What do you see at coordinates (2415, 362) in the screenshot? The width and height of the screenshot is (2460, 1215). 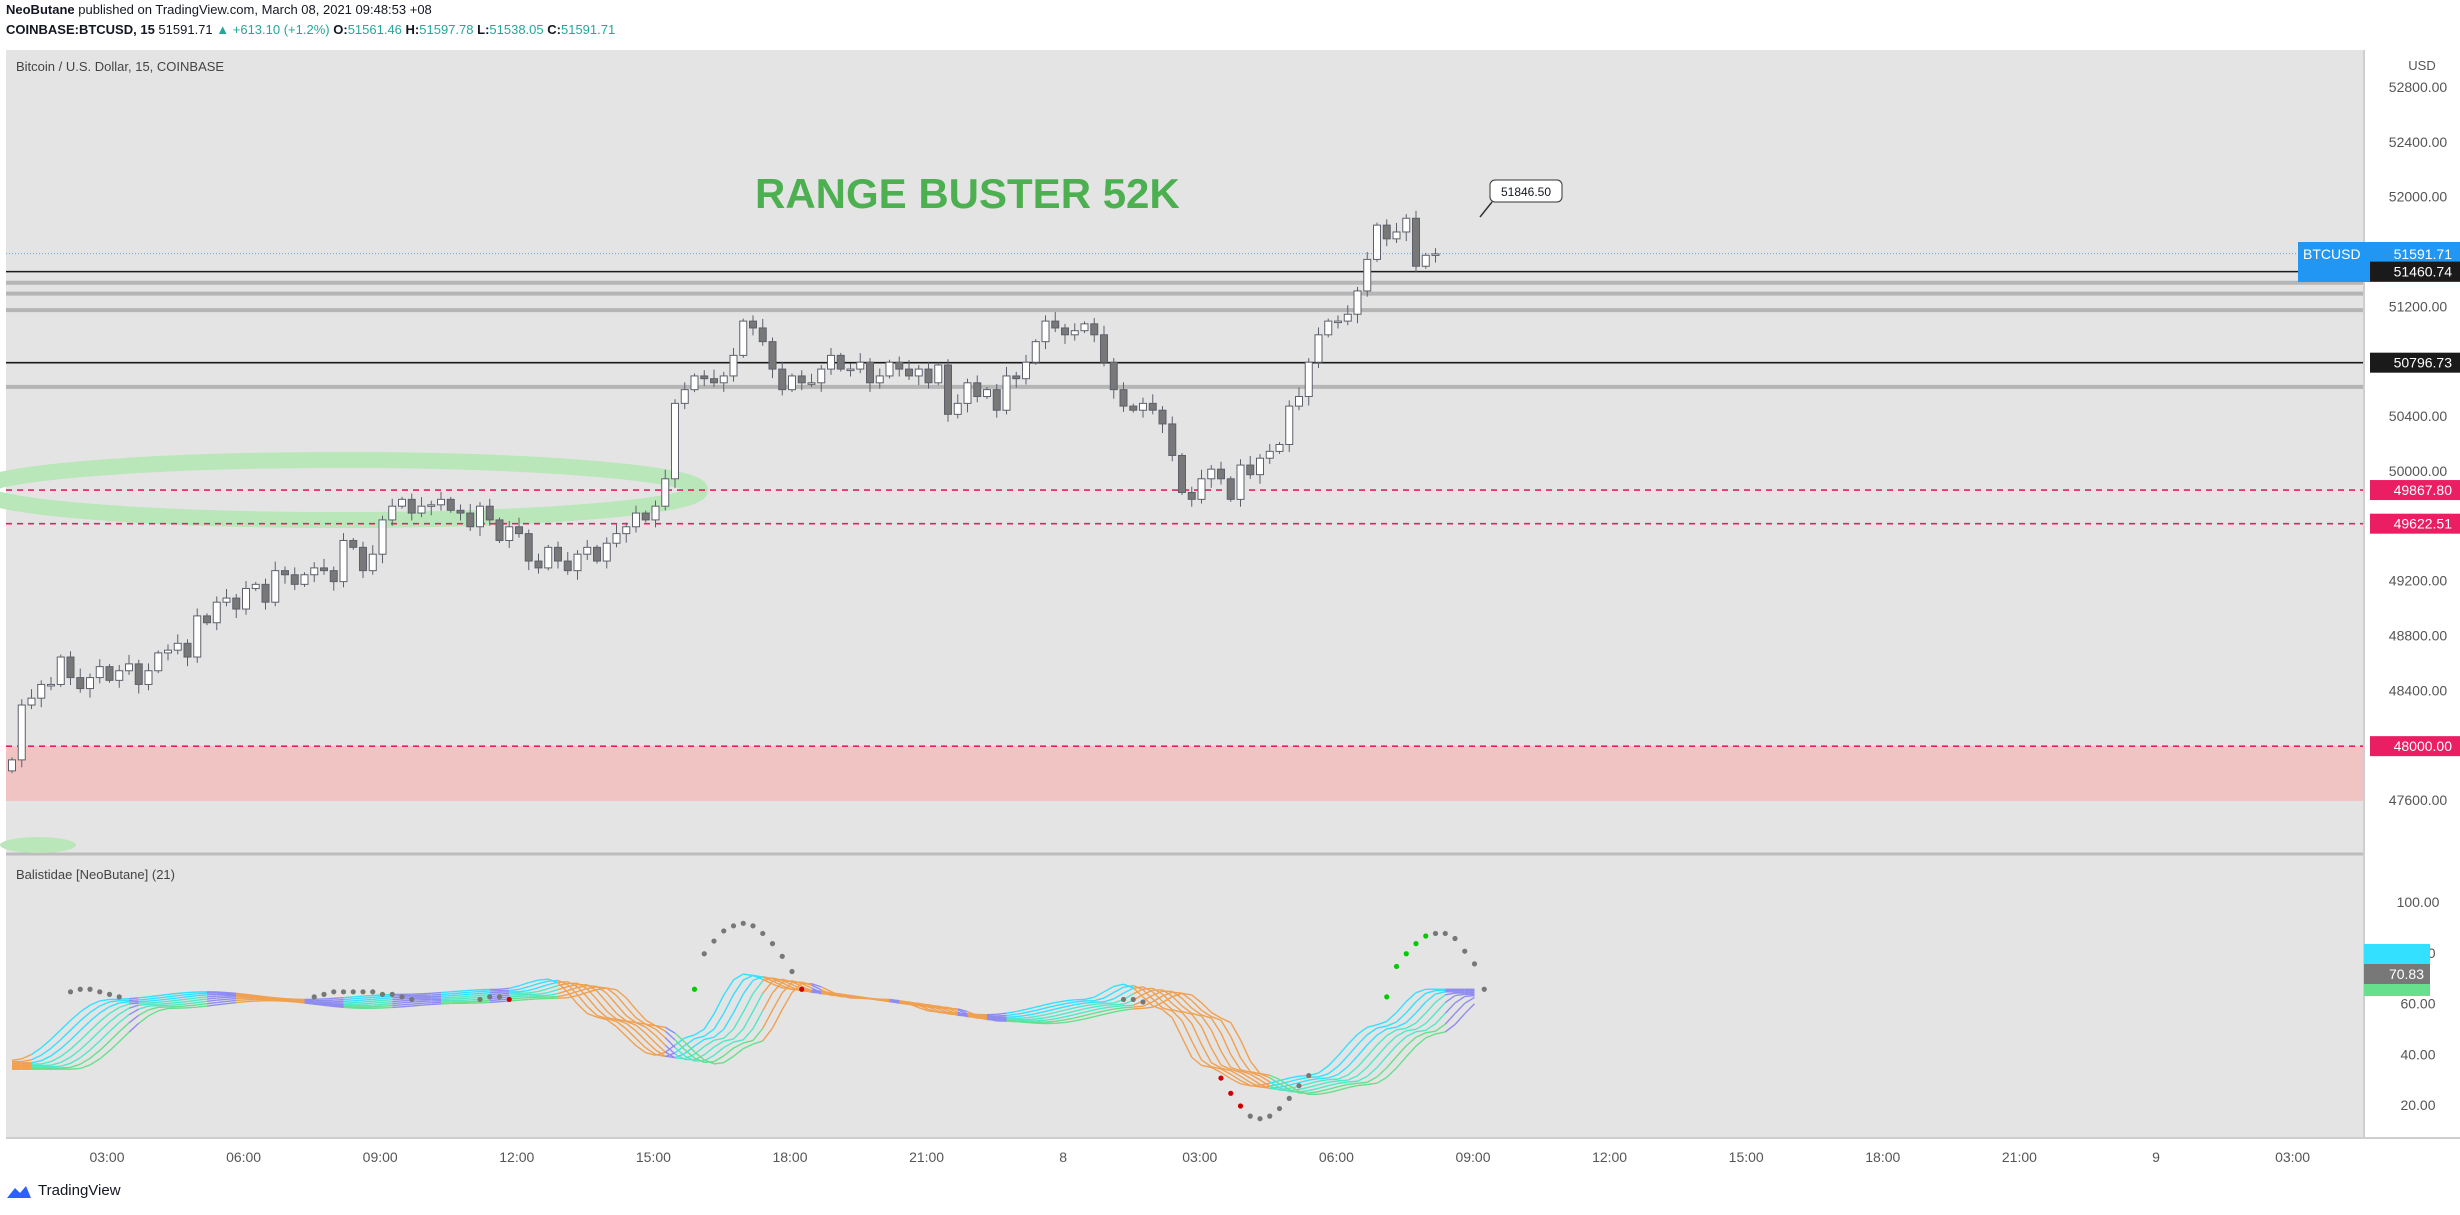 I see `level-badge: 50796.73` at bounding box center [2415, 362].